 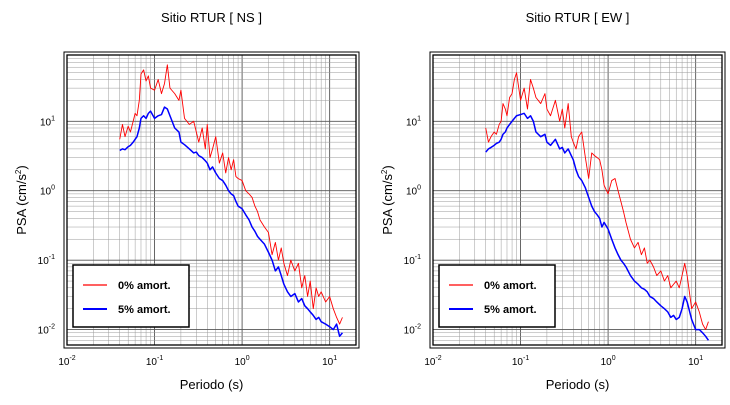 What do you see at coordinates (578, 17) in the screenshot?
I see `chart-title: Sitio RTUR [ EW ]` at bounding box center [578, 17].